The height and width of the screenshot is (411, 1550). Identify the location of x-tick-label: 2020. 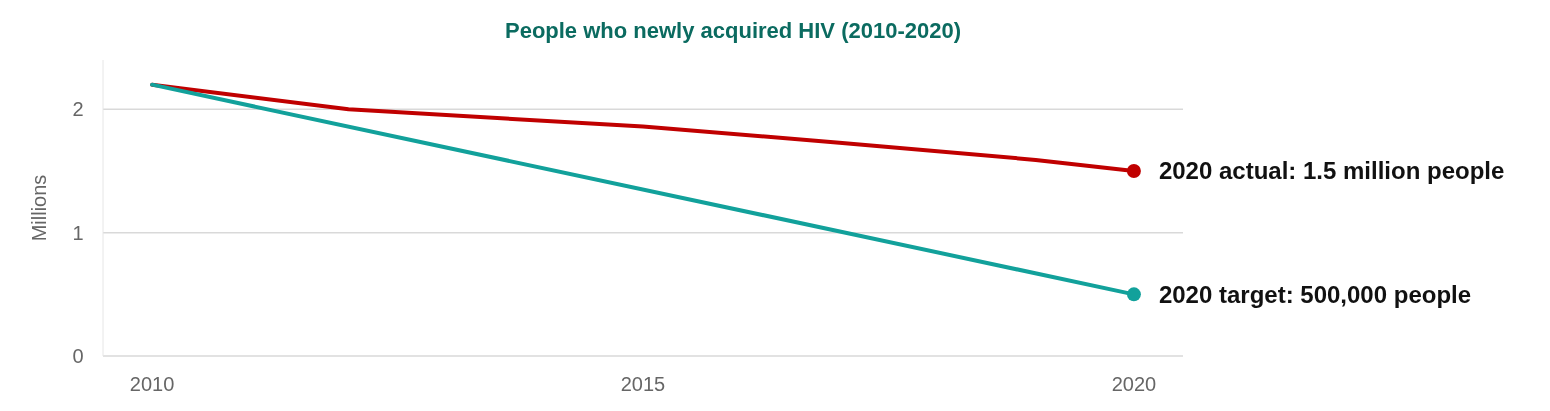
(1134, 384).